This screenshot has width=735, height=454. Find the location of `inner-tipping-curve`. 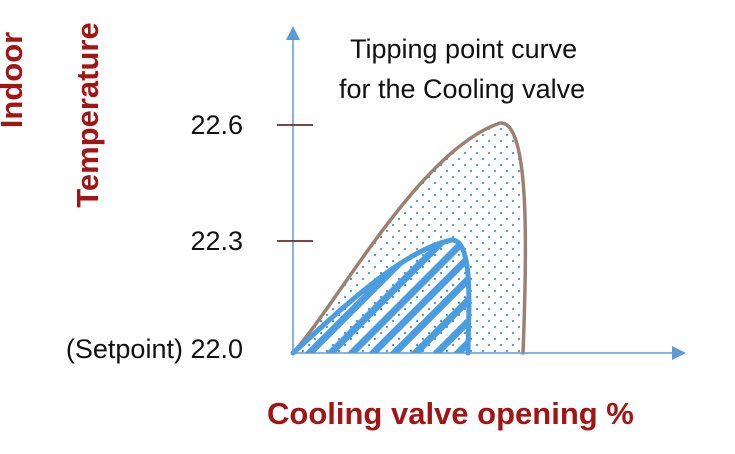

inner-tipping-curve is located at coordinates (381, 296).